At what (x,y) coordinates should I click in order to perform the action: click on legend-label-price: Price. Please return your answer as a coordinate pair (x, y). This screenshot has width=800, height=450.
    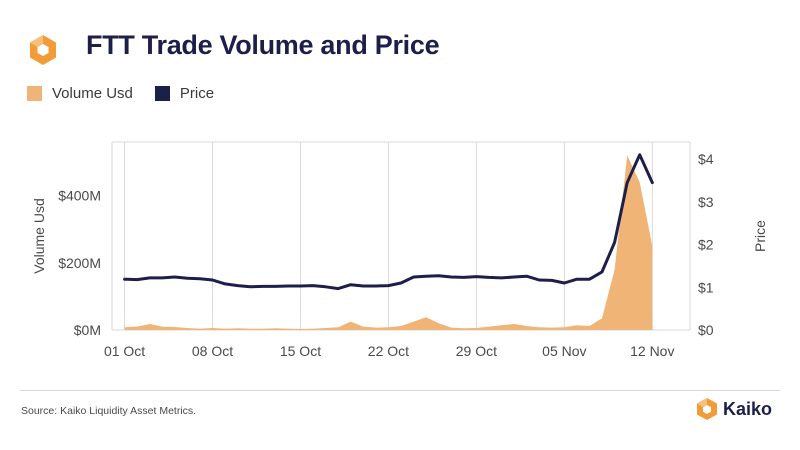
    Looking at the image, I should click on (197, 93).